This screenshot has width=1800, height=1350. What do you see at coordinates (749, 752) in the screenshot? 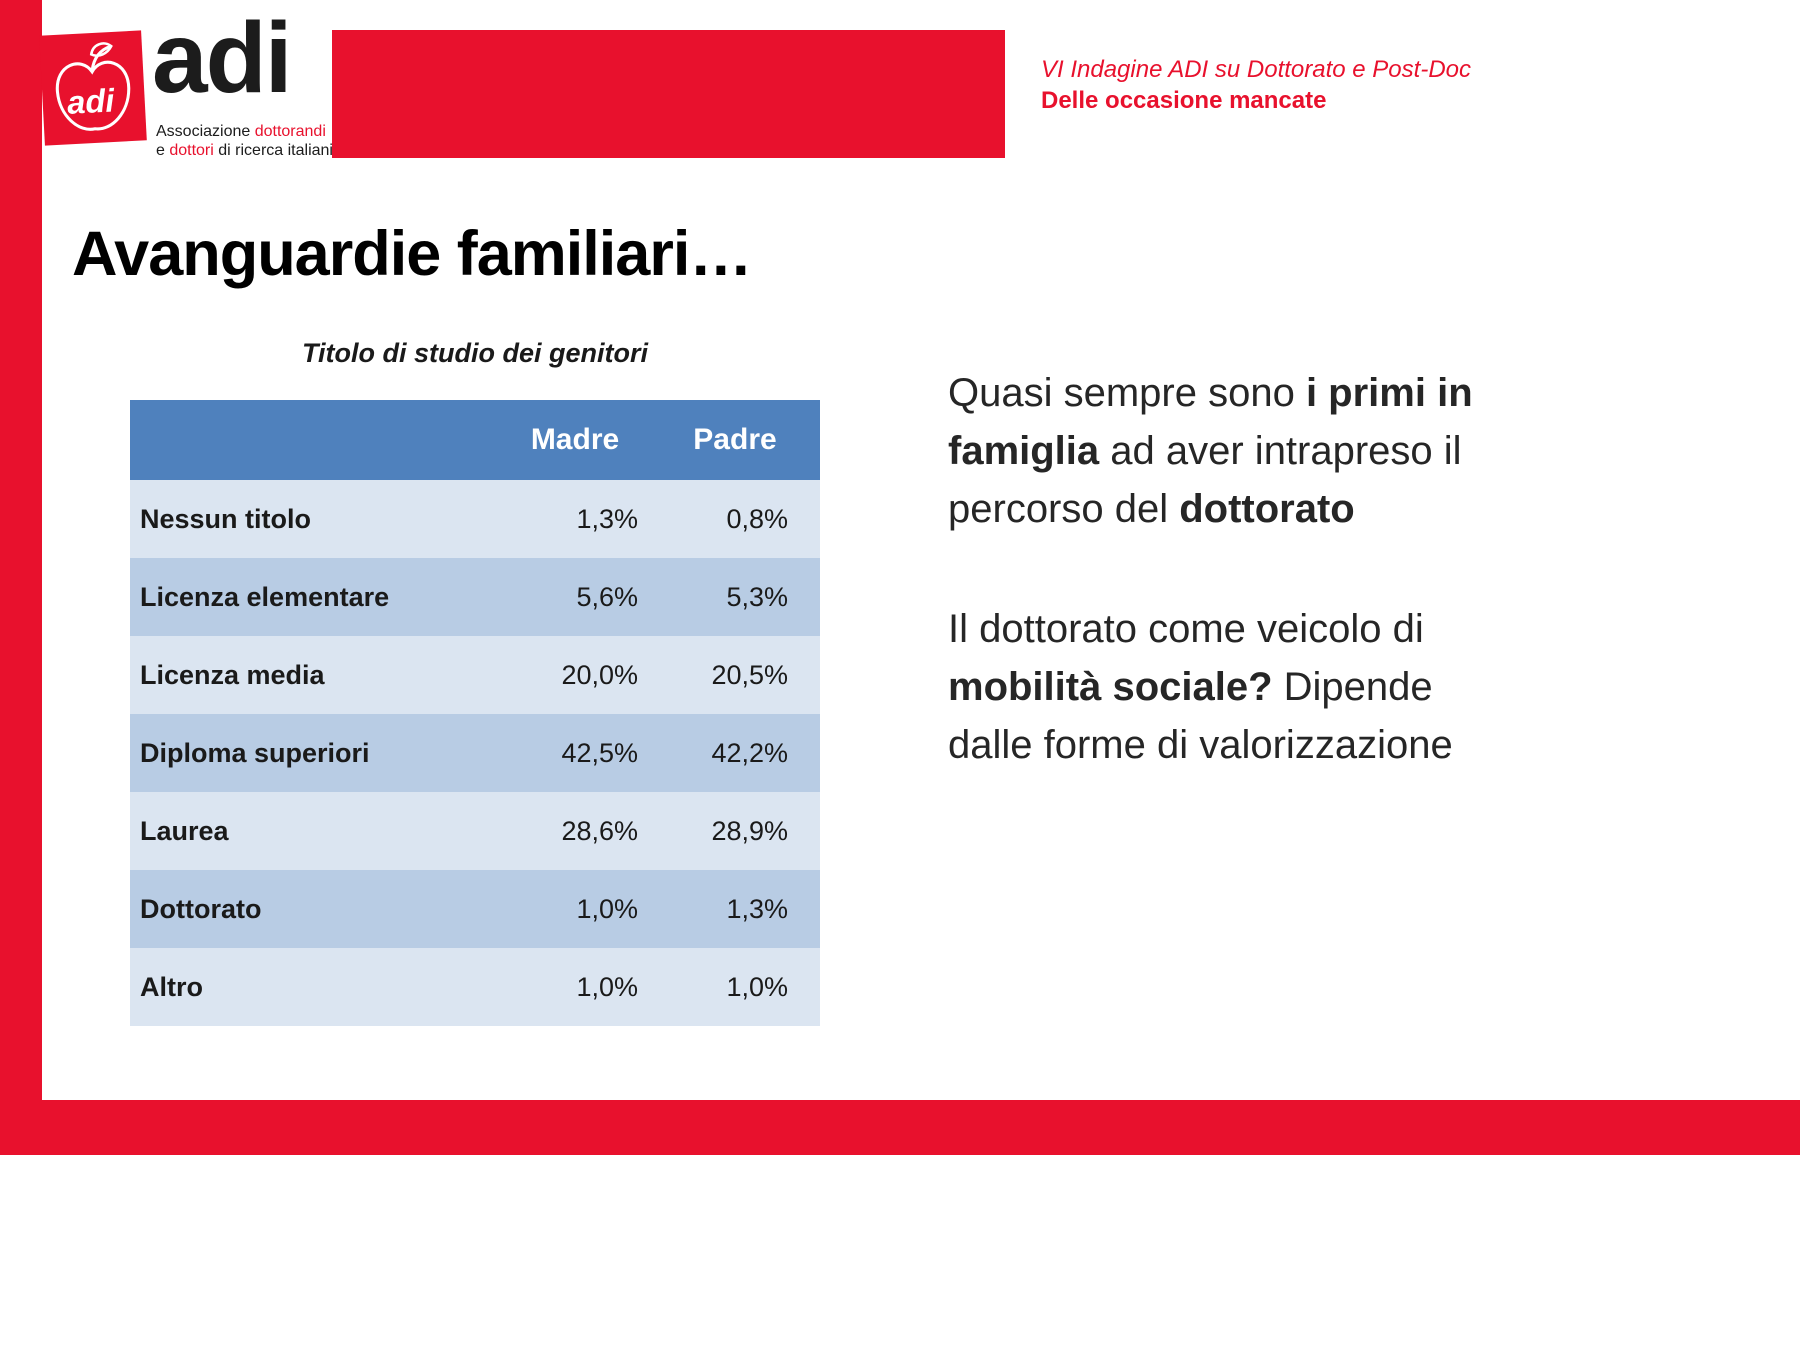
I see `padre-value: 42,2%` at bounding box center [749, 752].